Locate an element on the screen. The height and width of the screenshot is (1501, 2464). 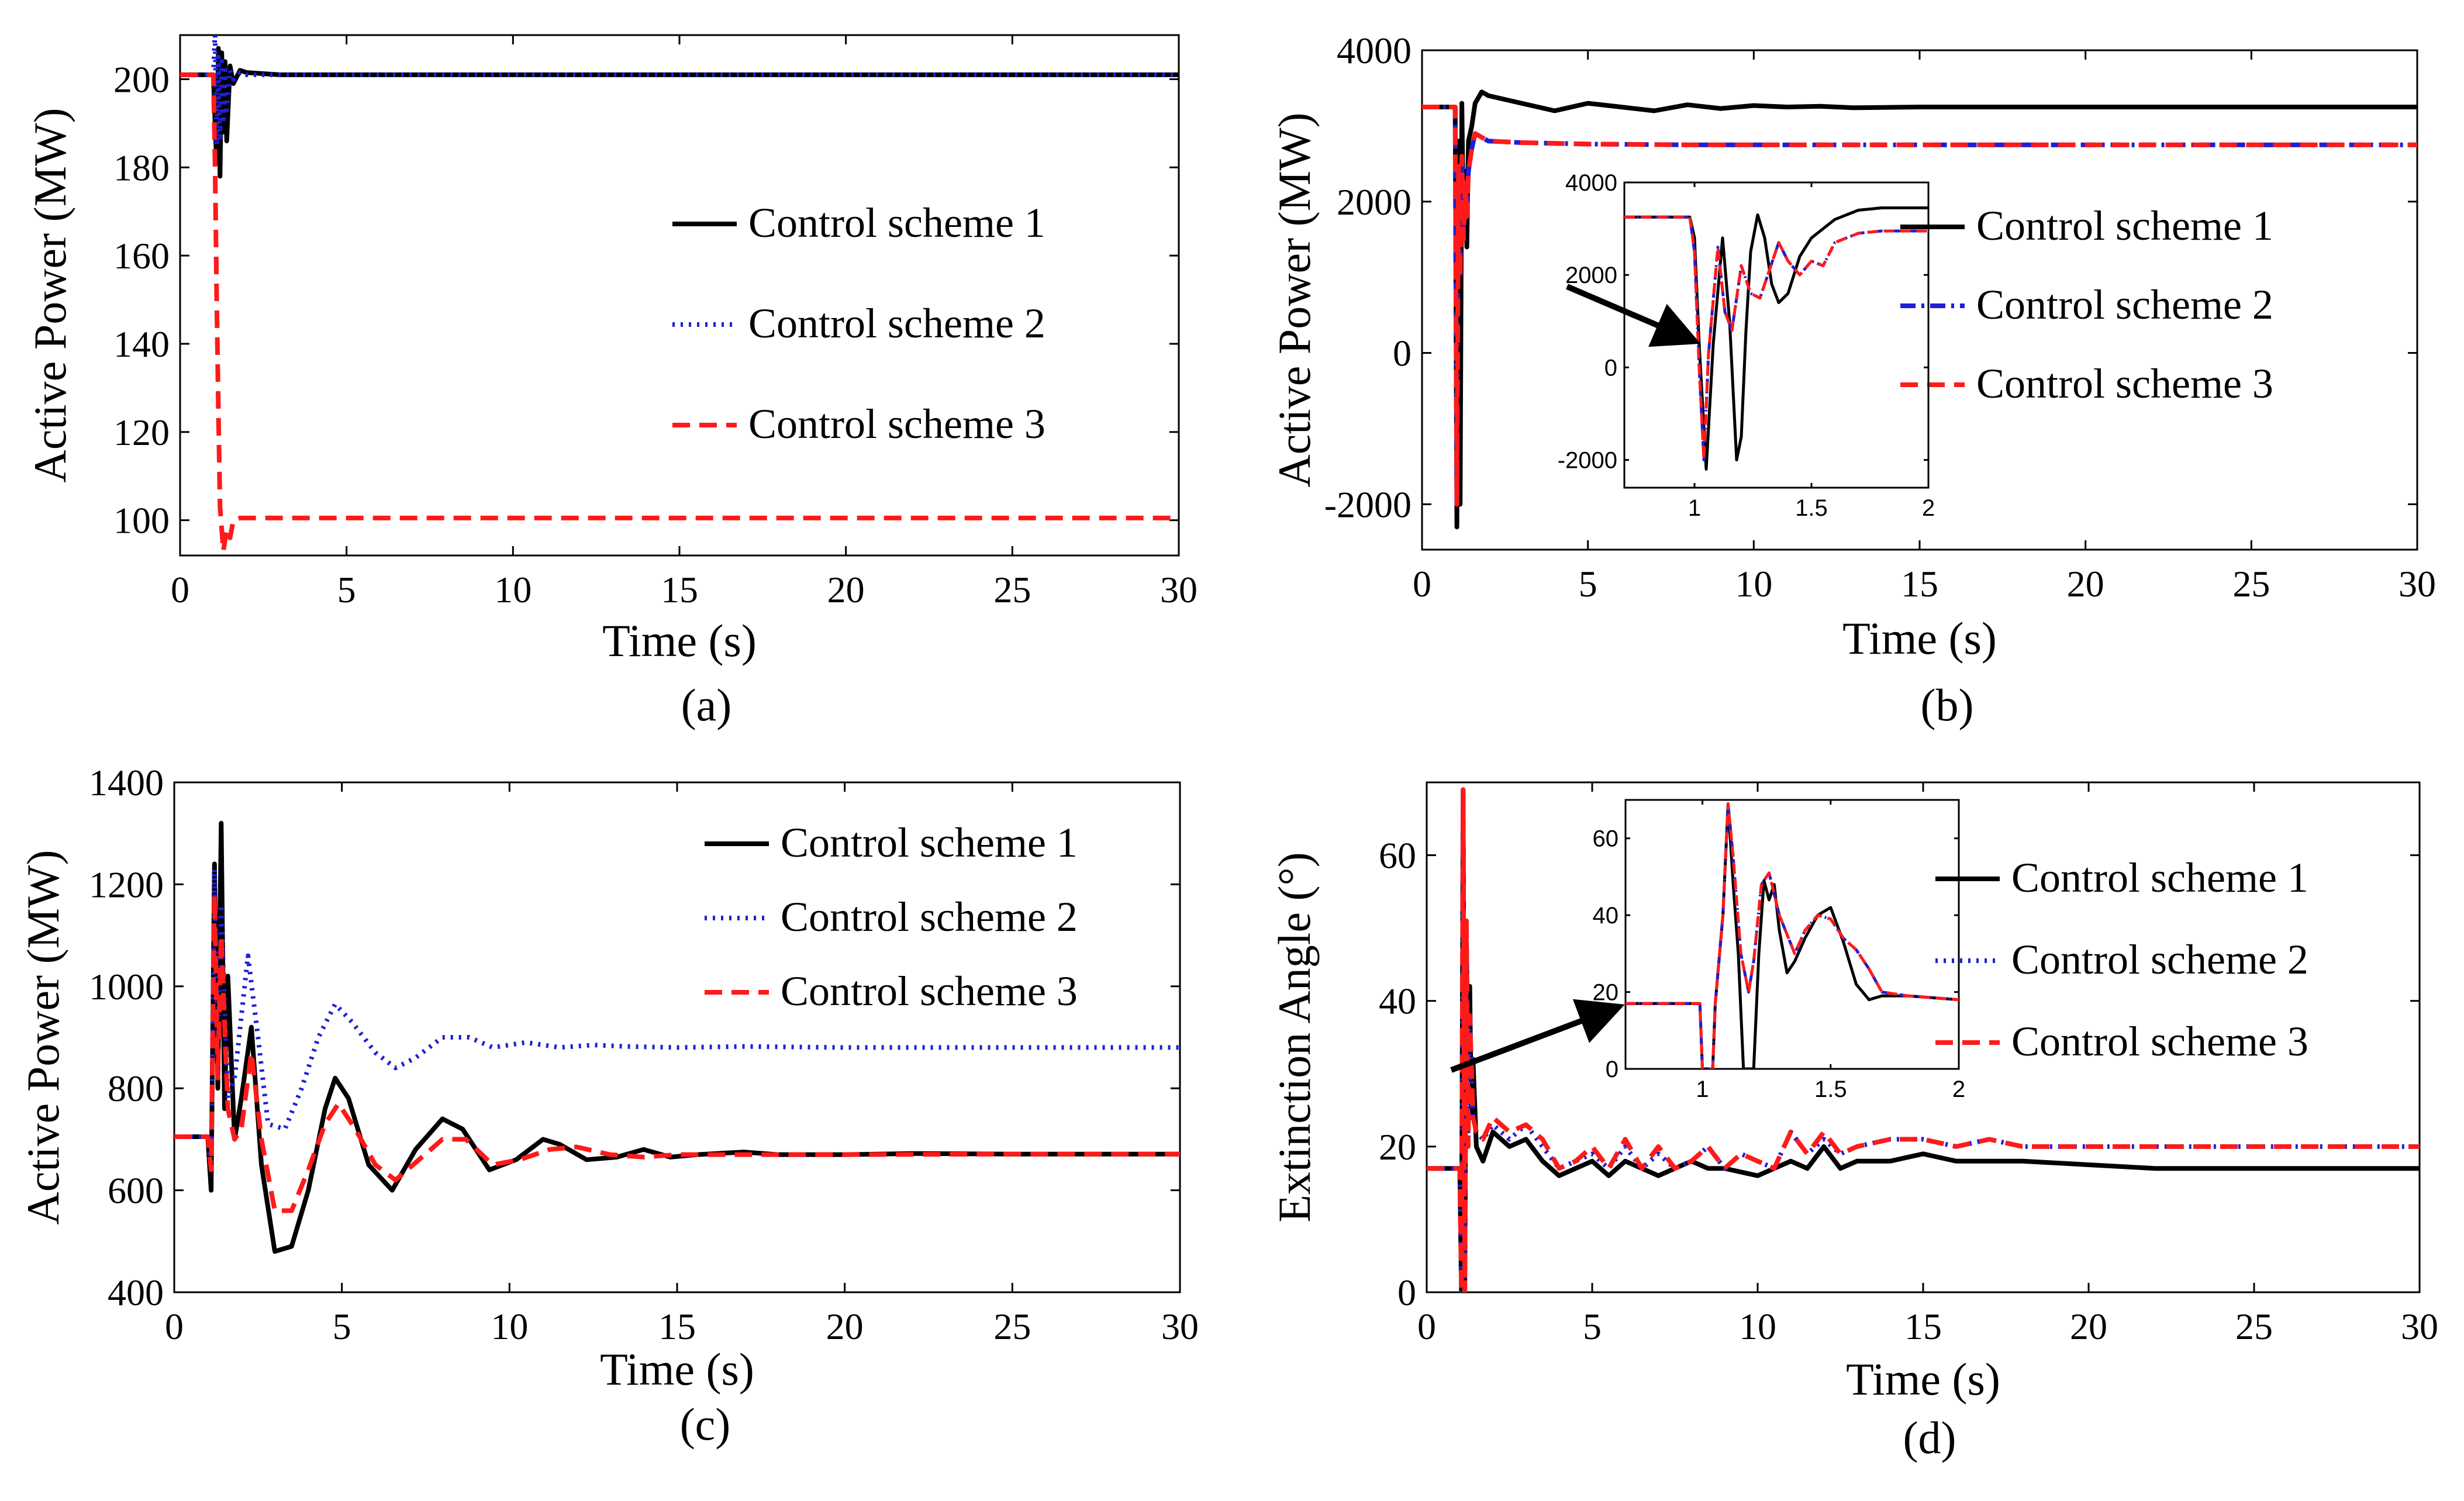
y-tick-label: 200 is located at coordinates (142, 79).